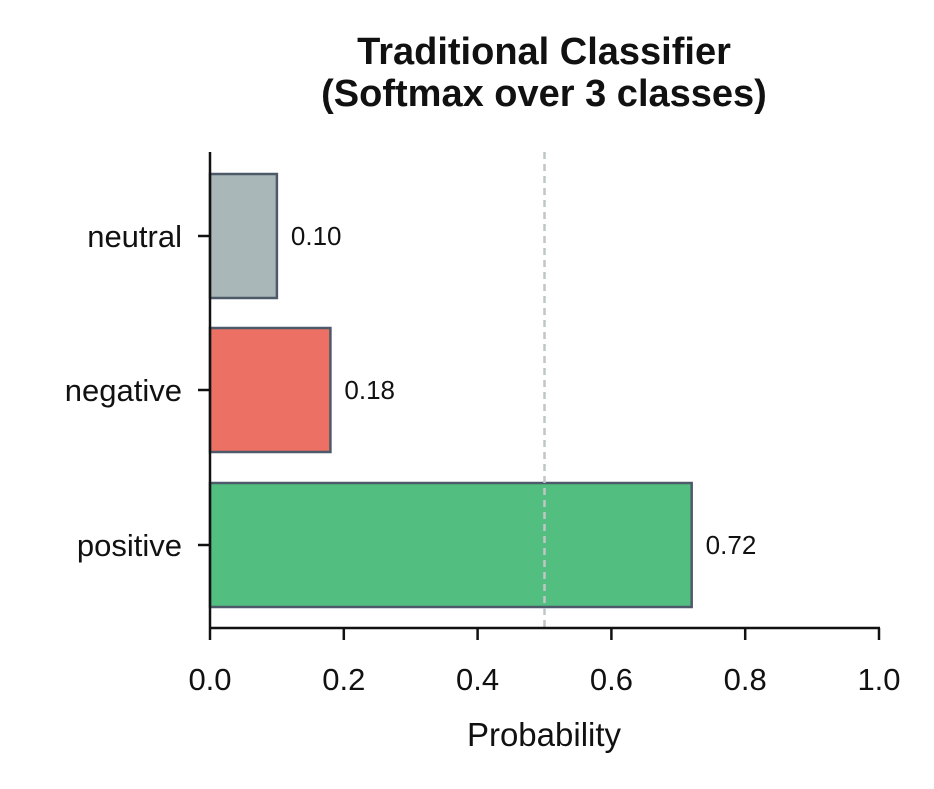 Image resolution: width=934 pixels, height=789 pixels. Describe the element at coordinates (450, 545) in the screenshot. I see `bar-positive` at that location.